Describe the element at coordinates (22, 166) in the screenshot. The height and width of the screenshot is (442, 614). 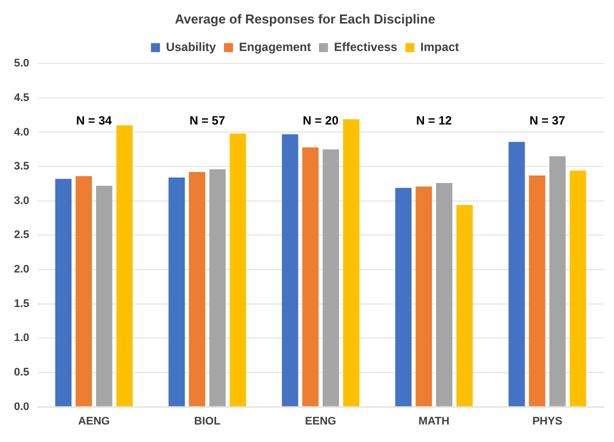
I see `y-tick-label: 3.5` at that location.